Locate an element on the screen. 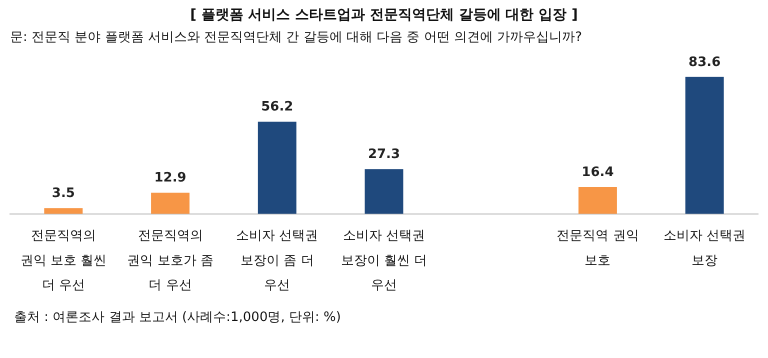  x-tick-label: 전문직역 권익 보호 is located at coordinates (597, 248).